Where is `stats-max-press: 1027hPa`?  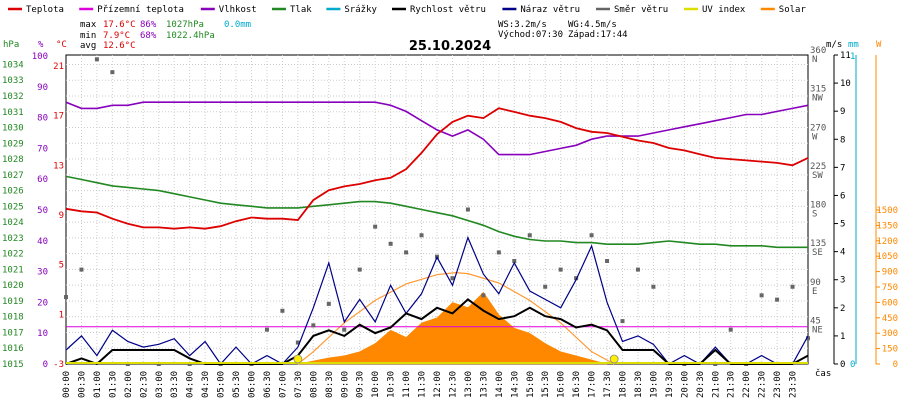
stats-max-press: 1027hPa is located at coordinates (185, 25).